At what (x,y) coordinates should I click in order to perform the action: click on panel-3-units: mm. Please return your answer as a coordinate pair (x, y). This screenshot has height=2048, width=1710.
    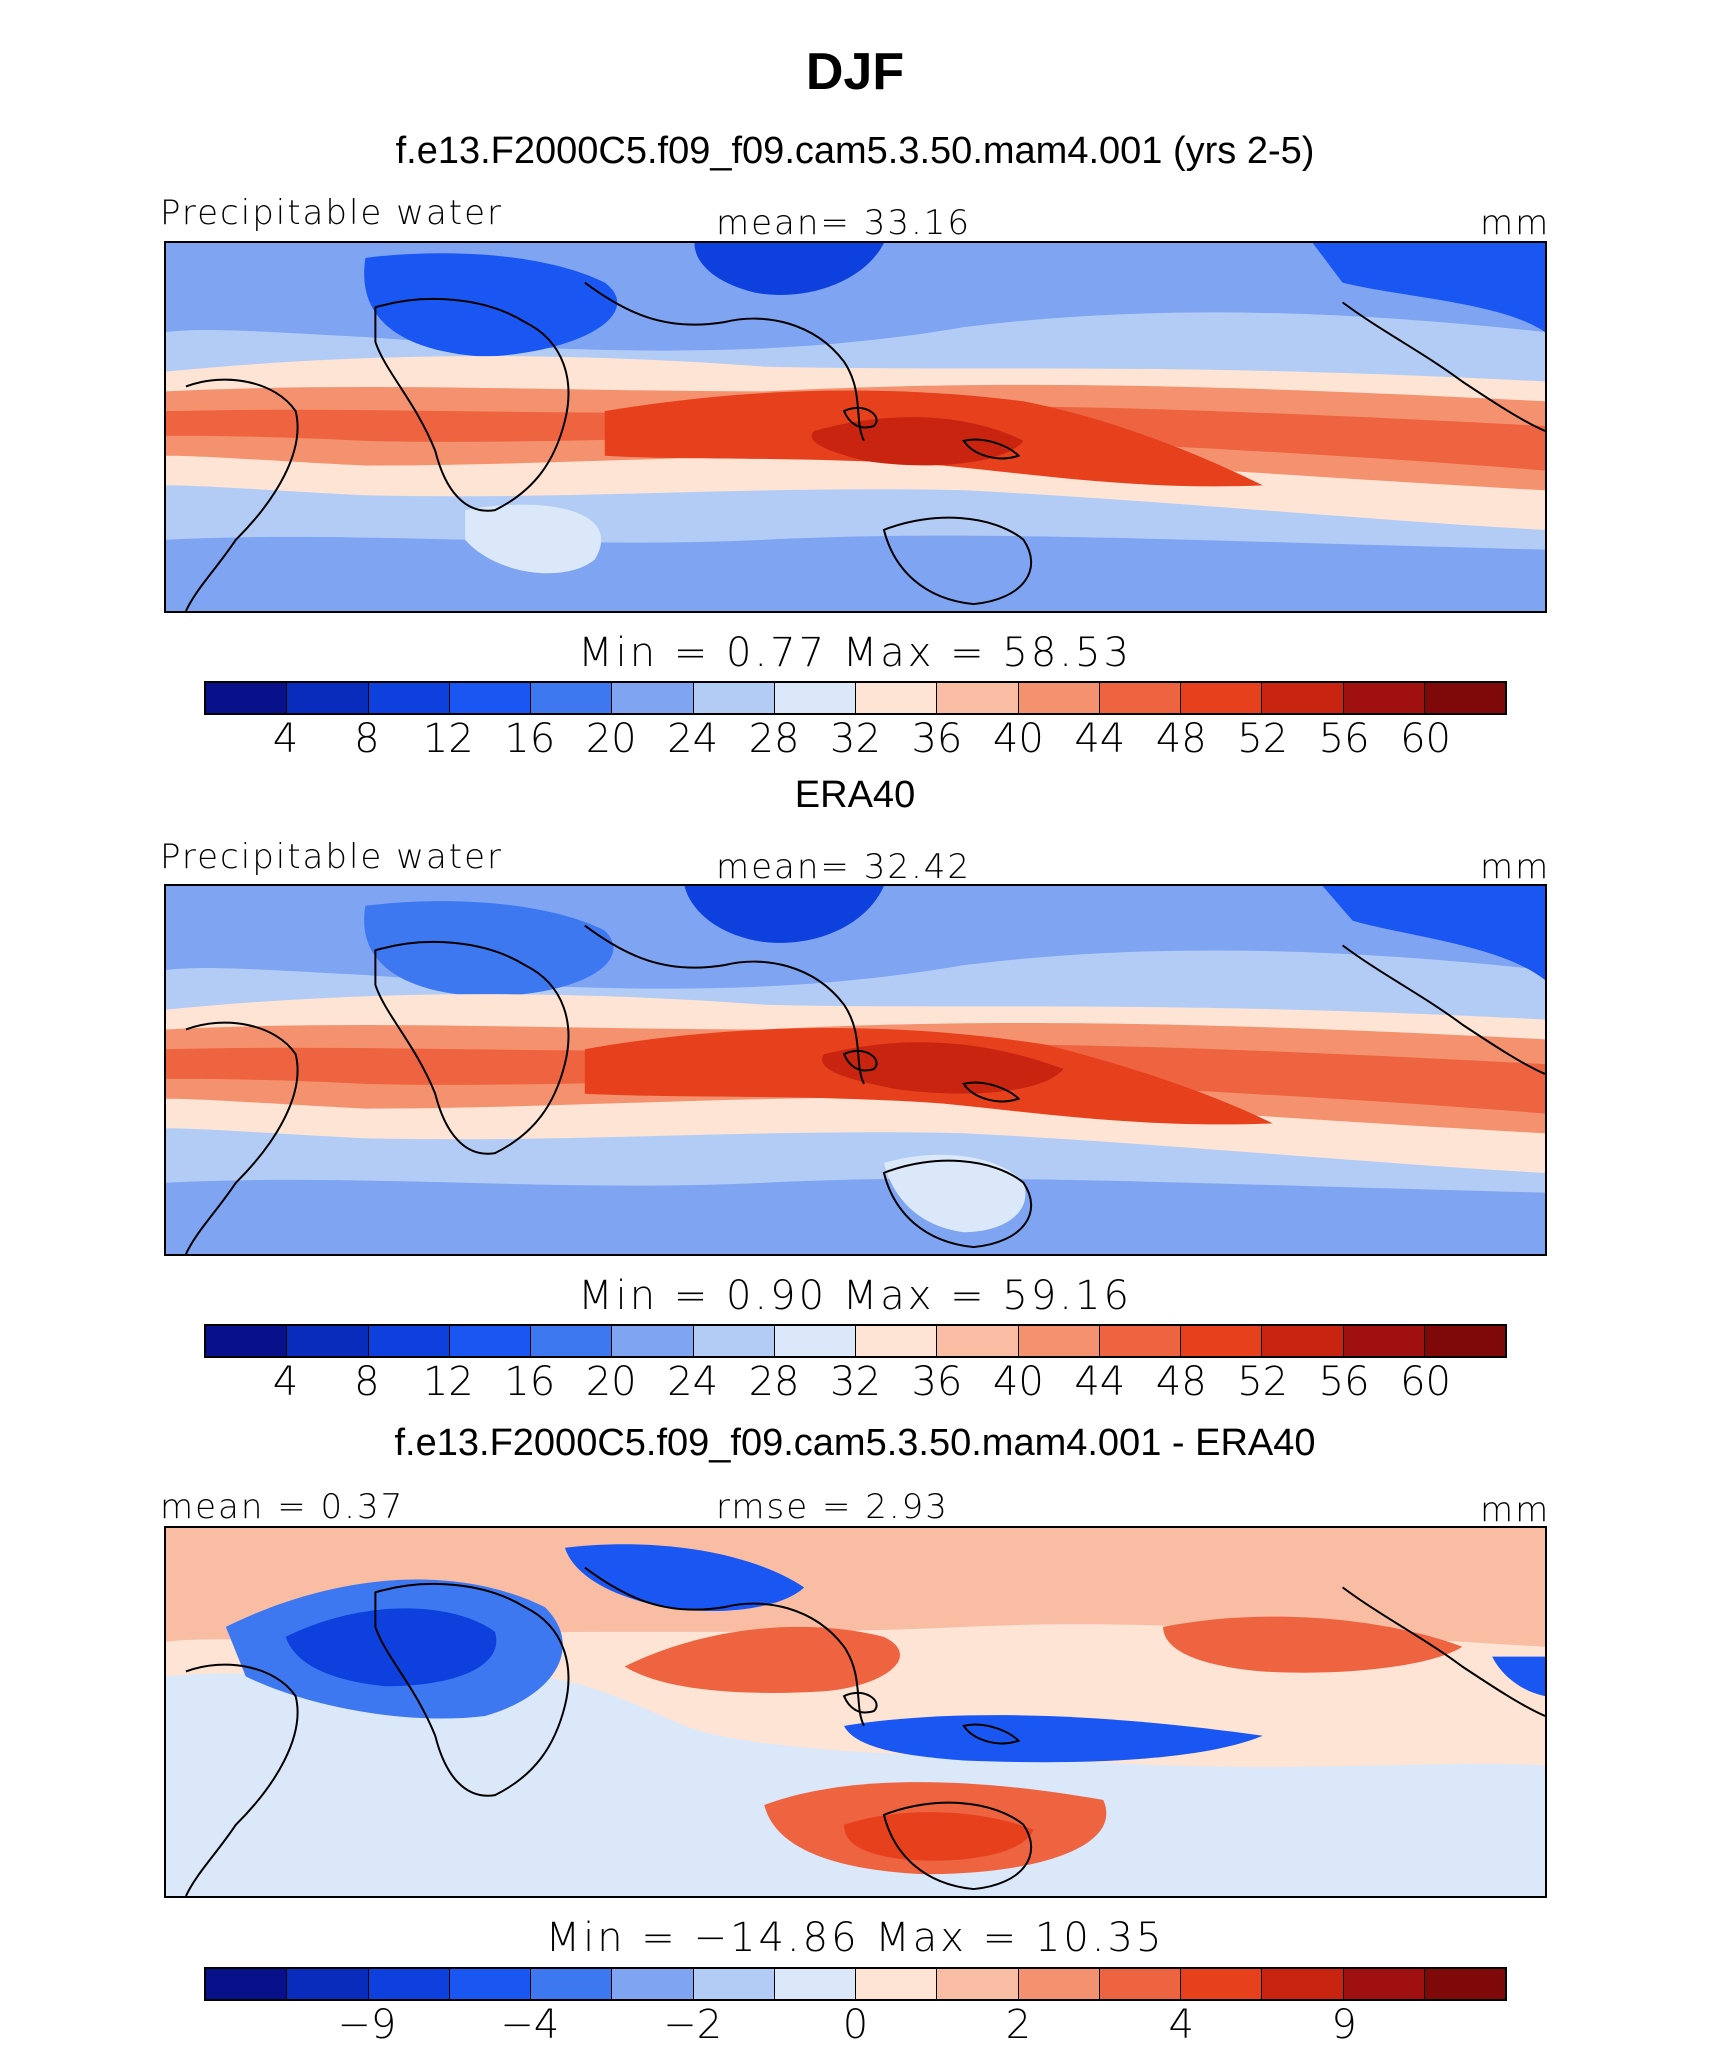
    Looking at the image, I should click on (1515, 1510).